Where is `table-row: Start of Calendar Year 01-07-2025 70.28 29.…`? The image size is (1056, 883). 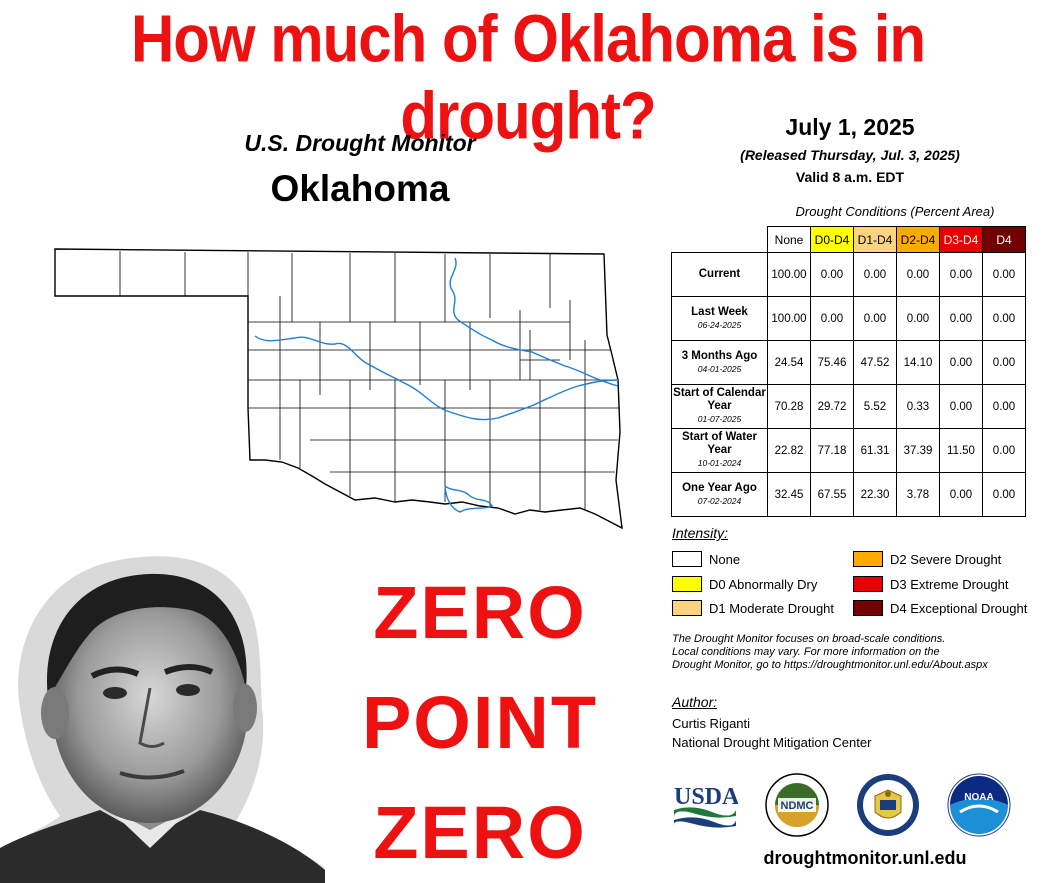
table-row: Start of Calendar Year 01-07-2025 70.28 29.… is located at coordinates (848, 406).